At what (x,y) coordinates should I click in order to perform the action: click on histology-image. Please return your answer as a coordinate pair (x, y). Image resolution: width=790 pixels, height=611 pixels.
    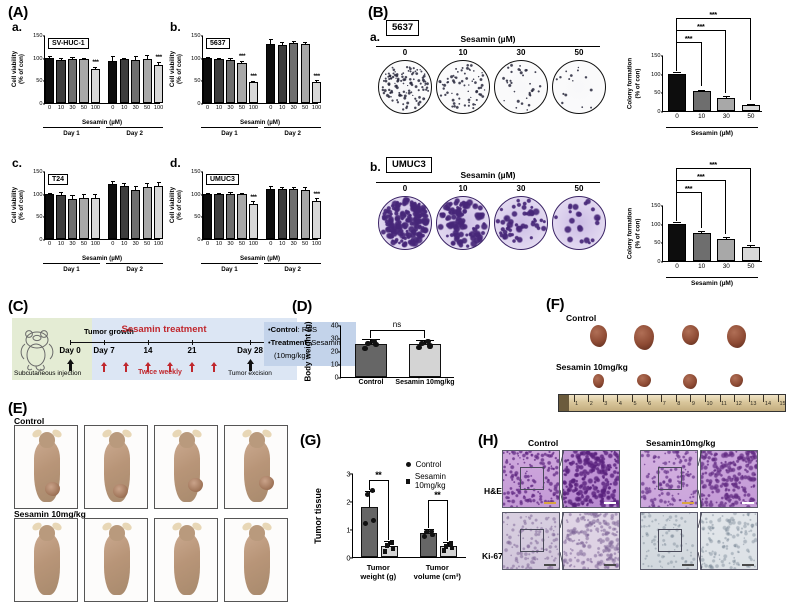
    Looking at the image, I should click on (729, 541).